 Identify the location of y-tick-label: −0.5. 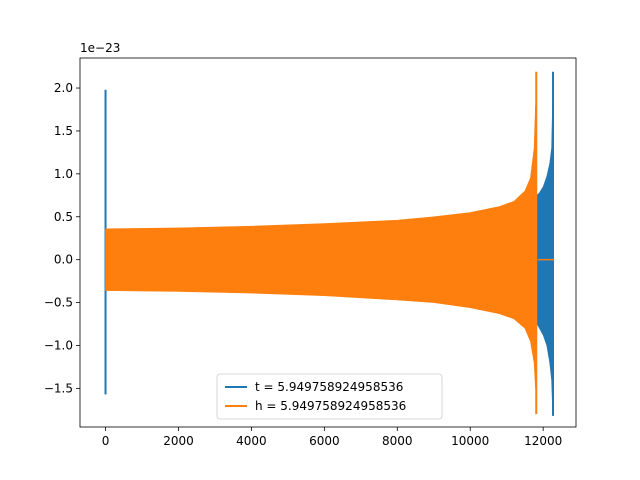
(58, 303).